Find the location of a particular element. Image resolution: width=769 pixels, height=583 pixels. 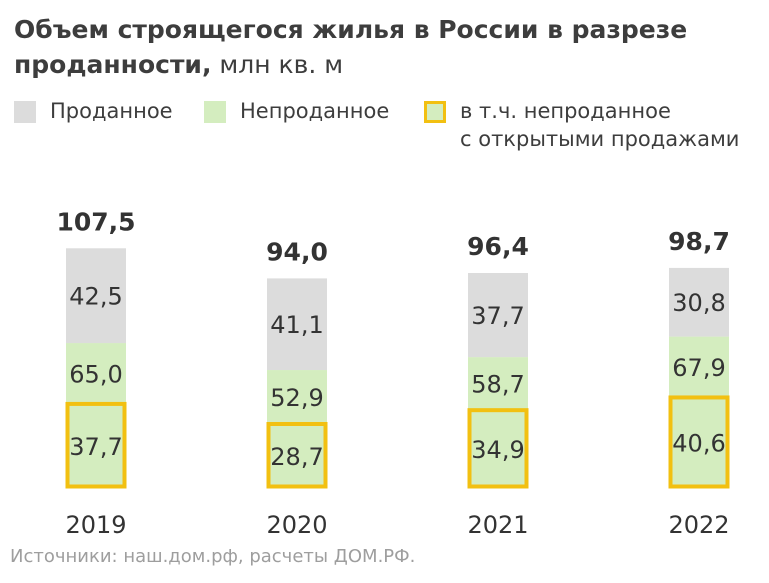

legend-item-unsold-open-sales: в т.ч. непроданное с открытыми продажами is located at coordinates (581, 125).